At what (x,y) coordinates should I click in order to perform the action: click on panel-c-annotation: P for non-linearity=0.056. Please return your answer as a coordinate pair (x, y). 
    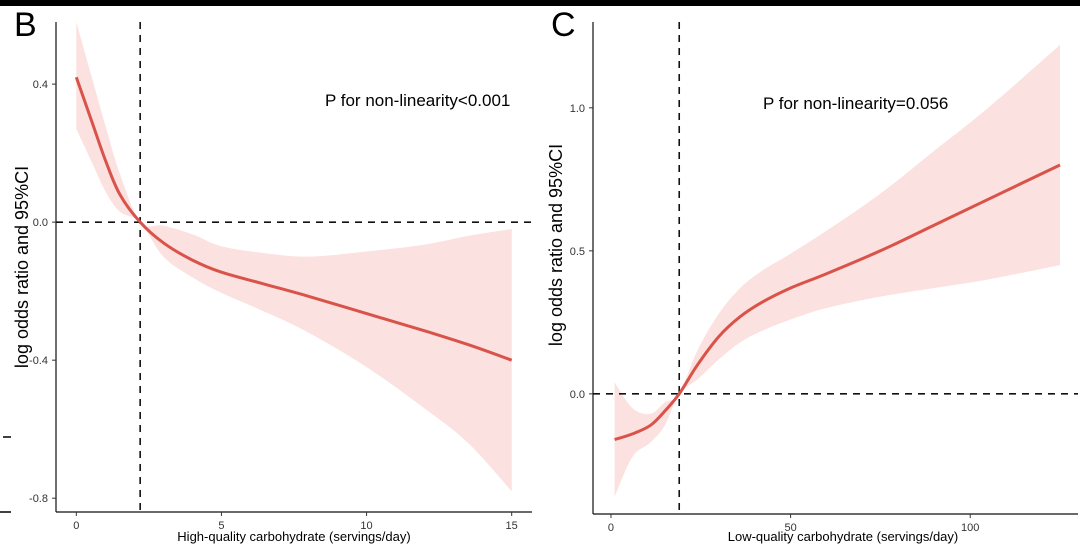
    Looking at the image, I should click on (855, 103).